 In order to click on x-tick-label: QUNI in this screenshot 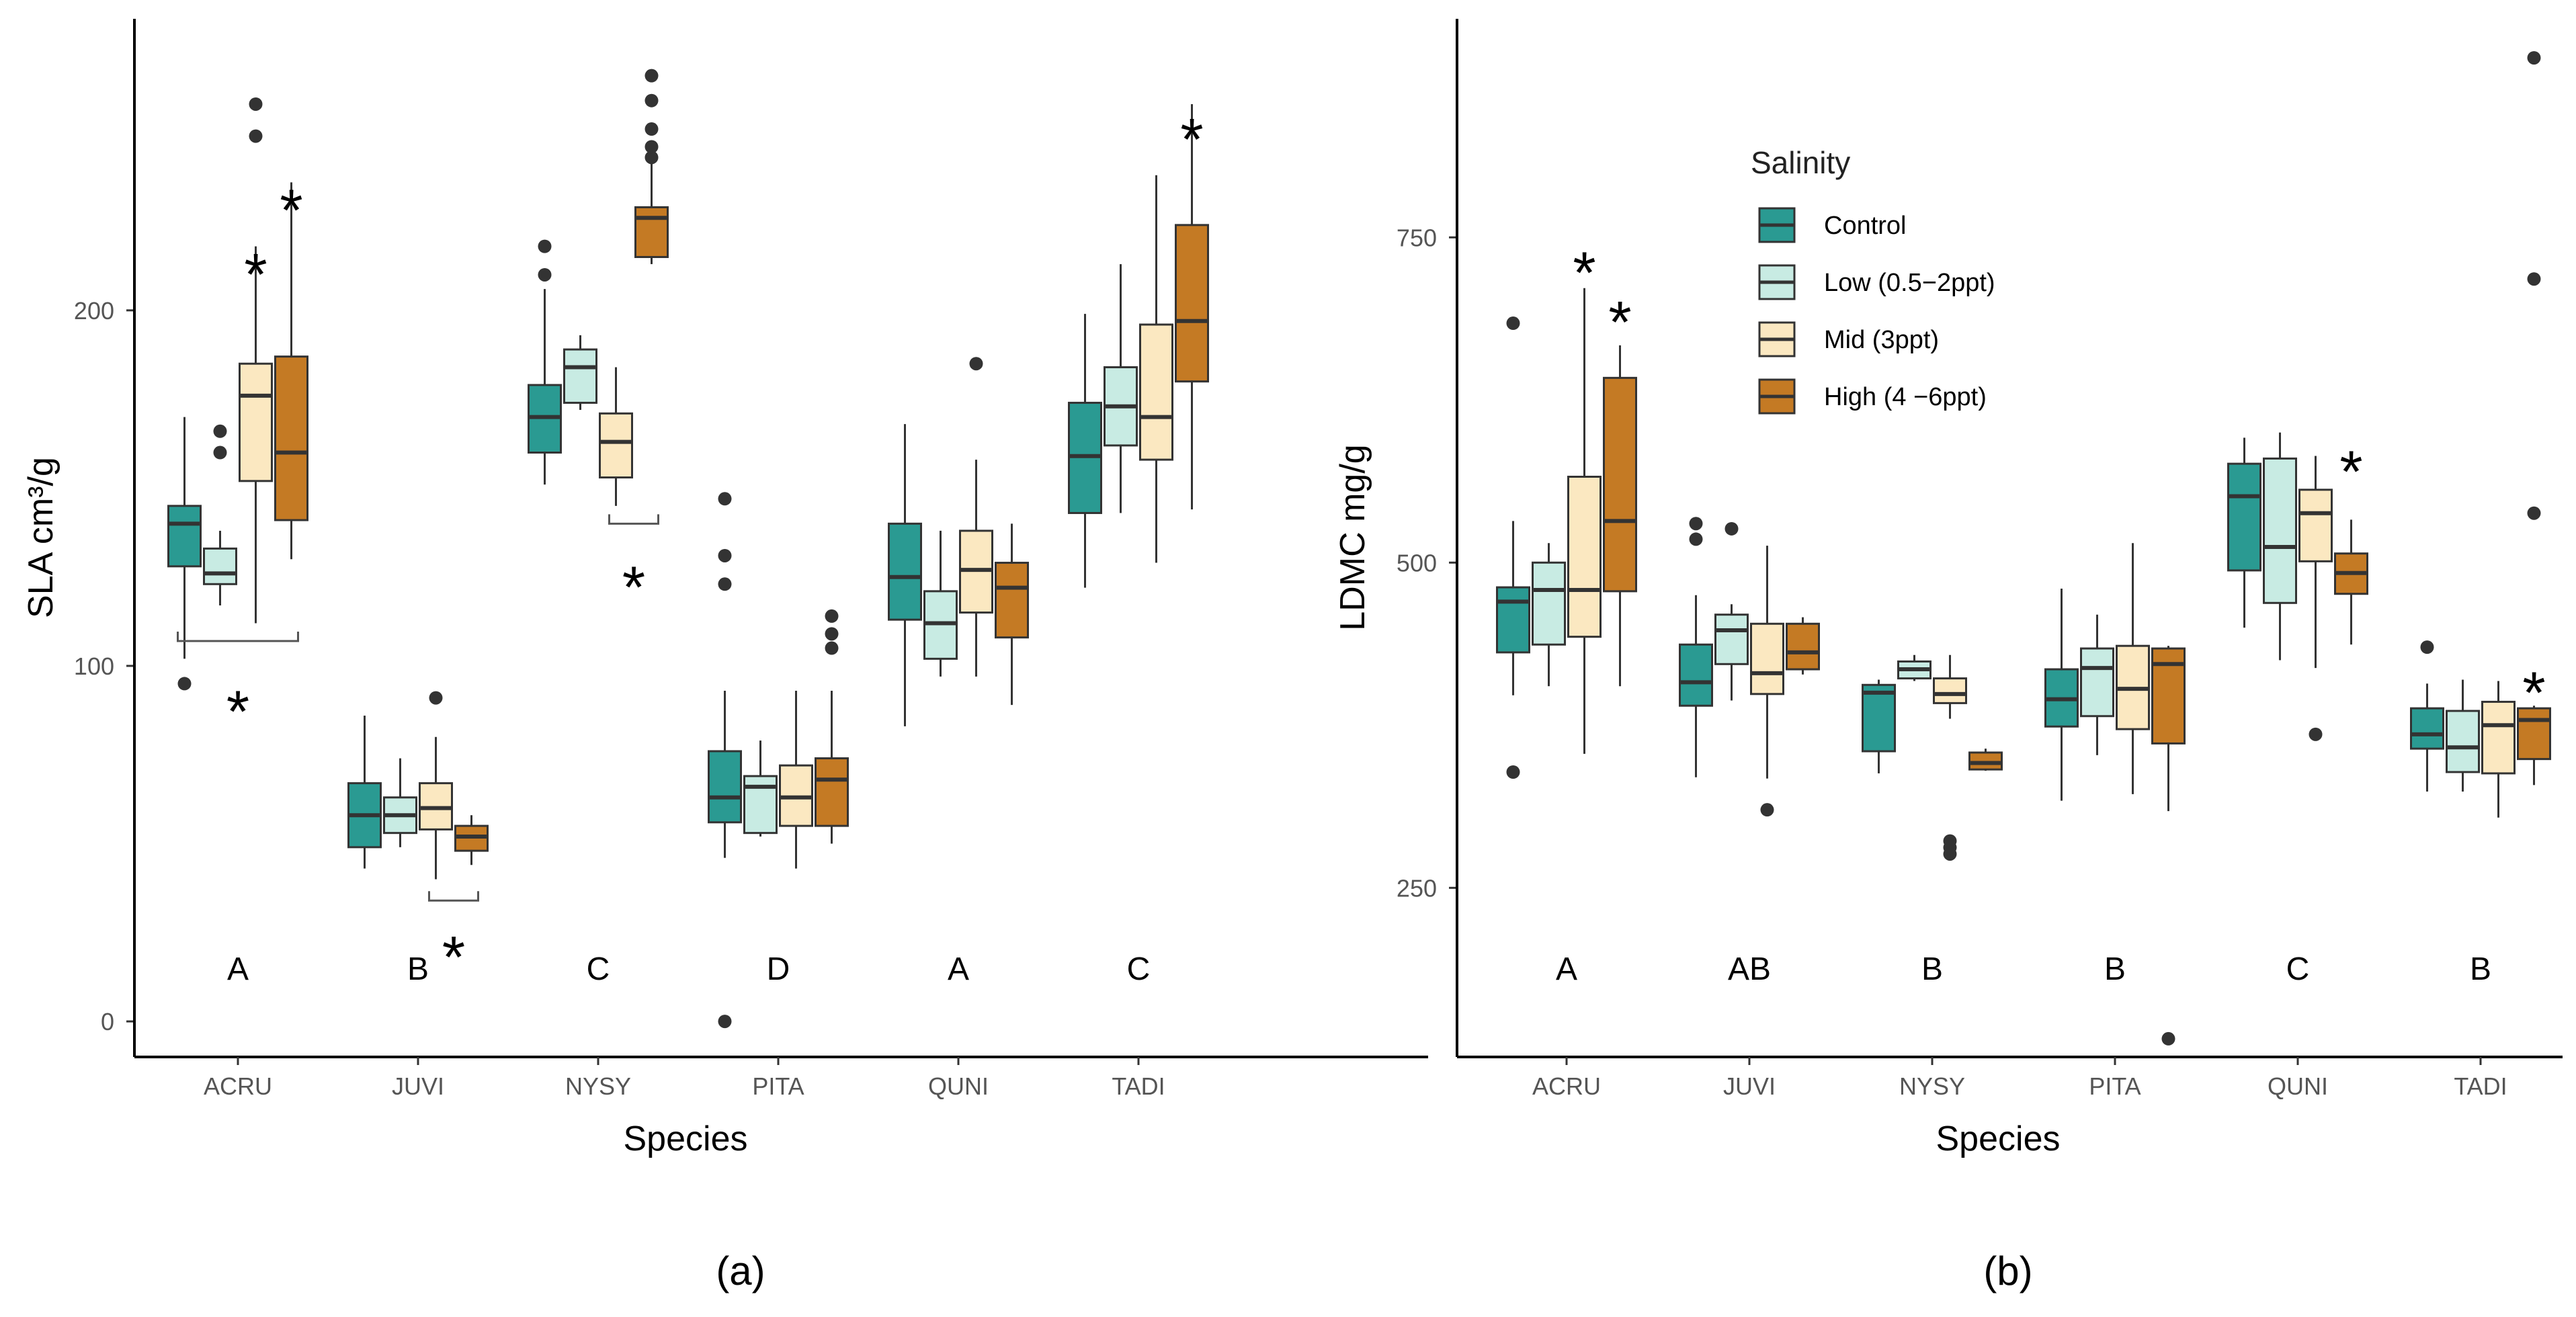, I will do `click(959, 1086)`.